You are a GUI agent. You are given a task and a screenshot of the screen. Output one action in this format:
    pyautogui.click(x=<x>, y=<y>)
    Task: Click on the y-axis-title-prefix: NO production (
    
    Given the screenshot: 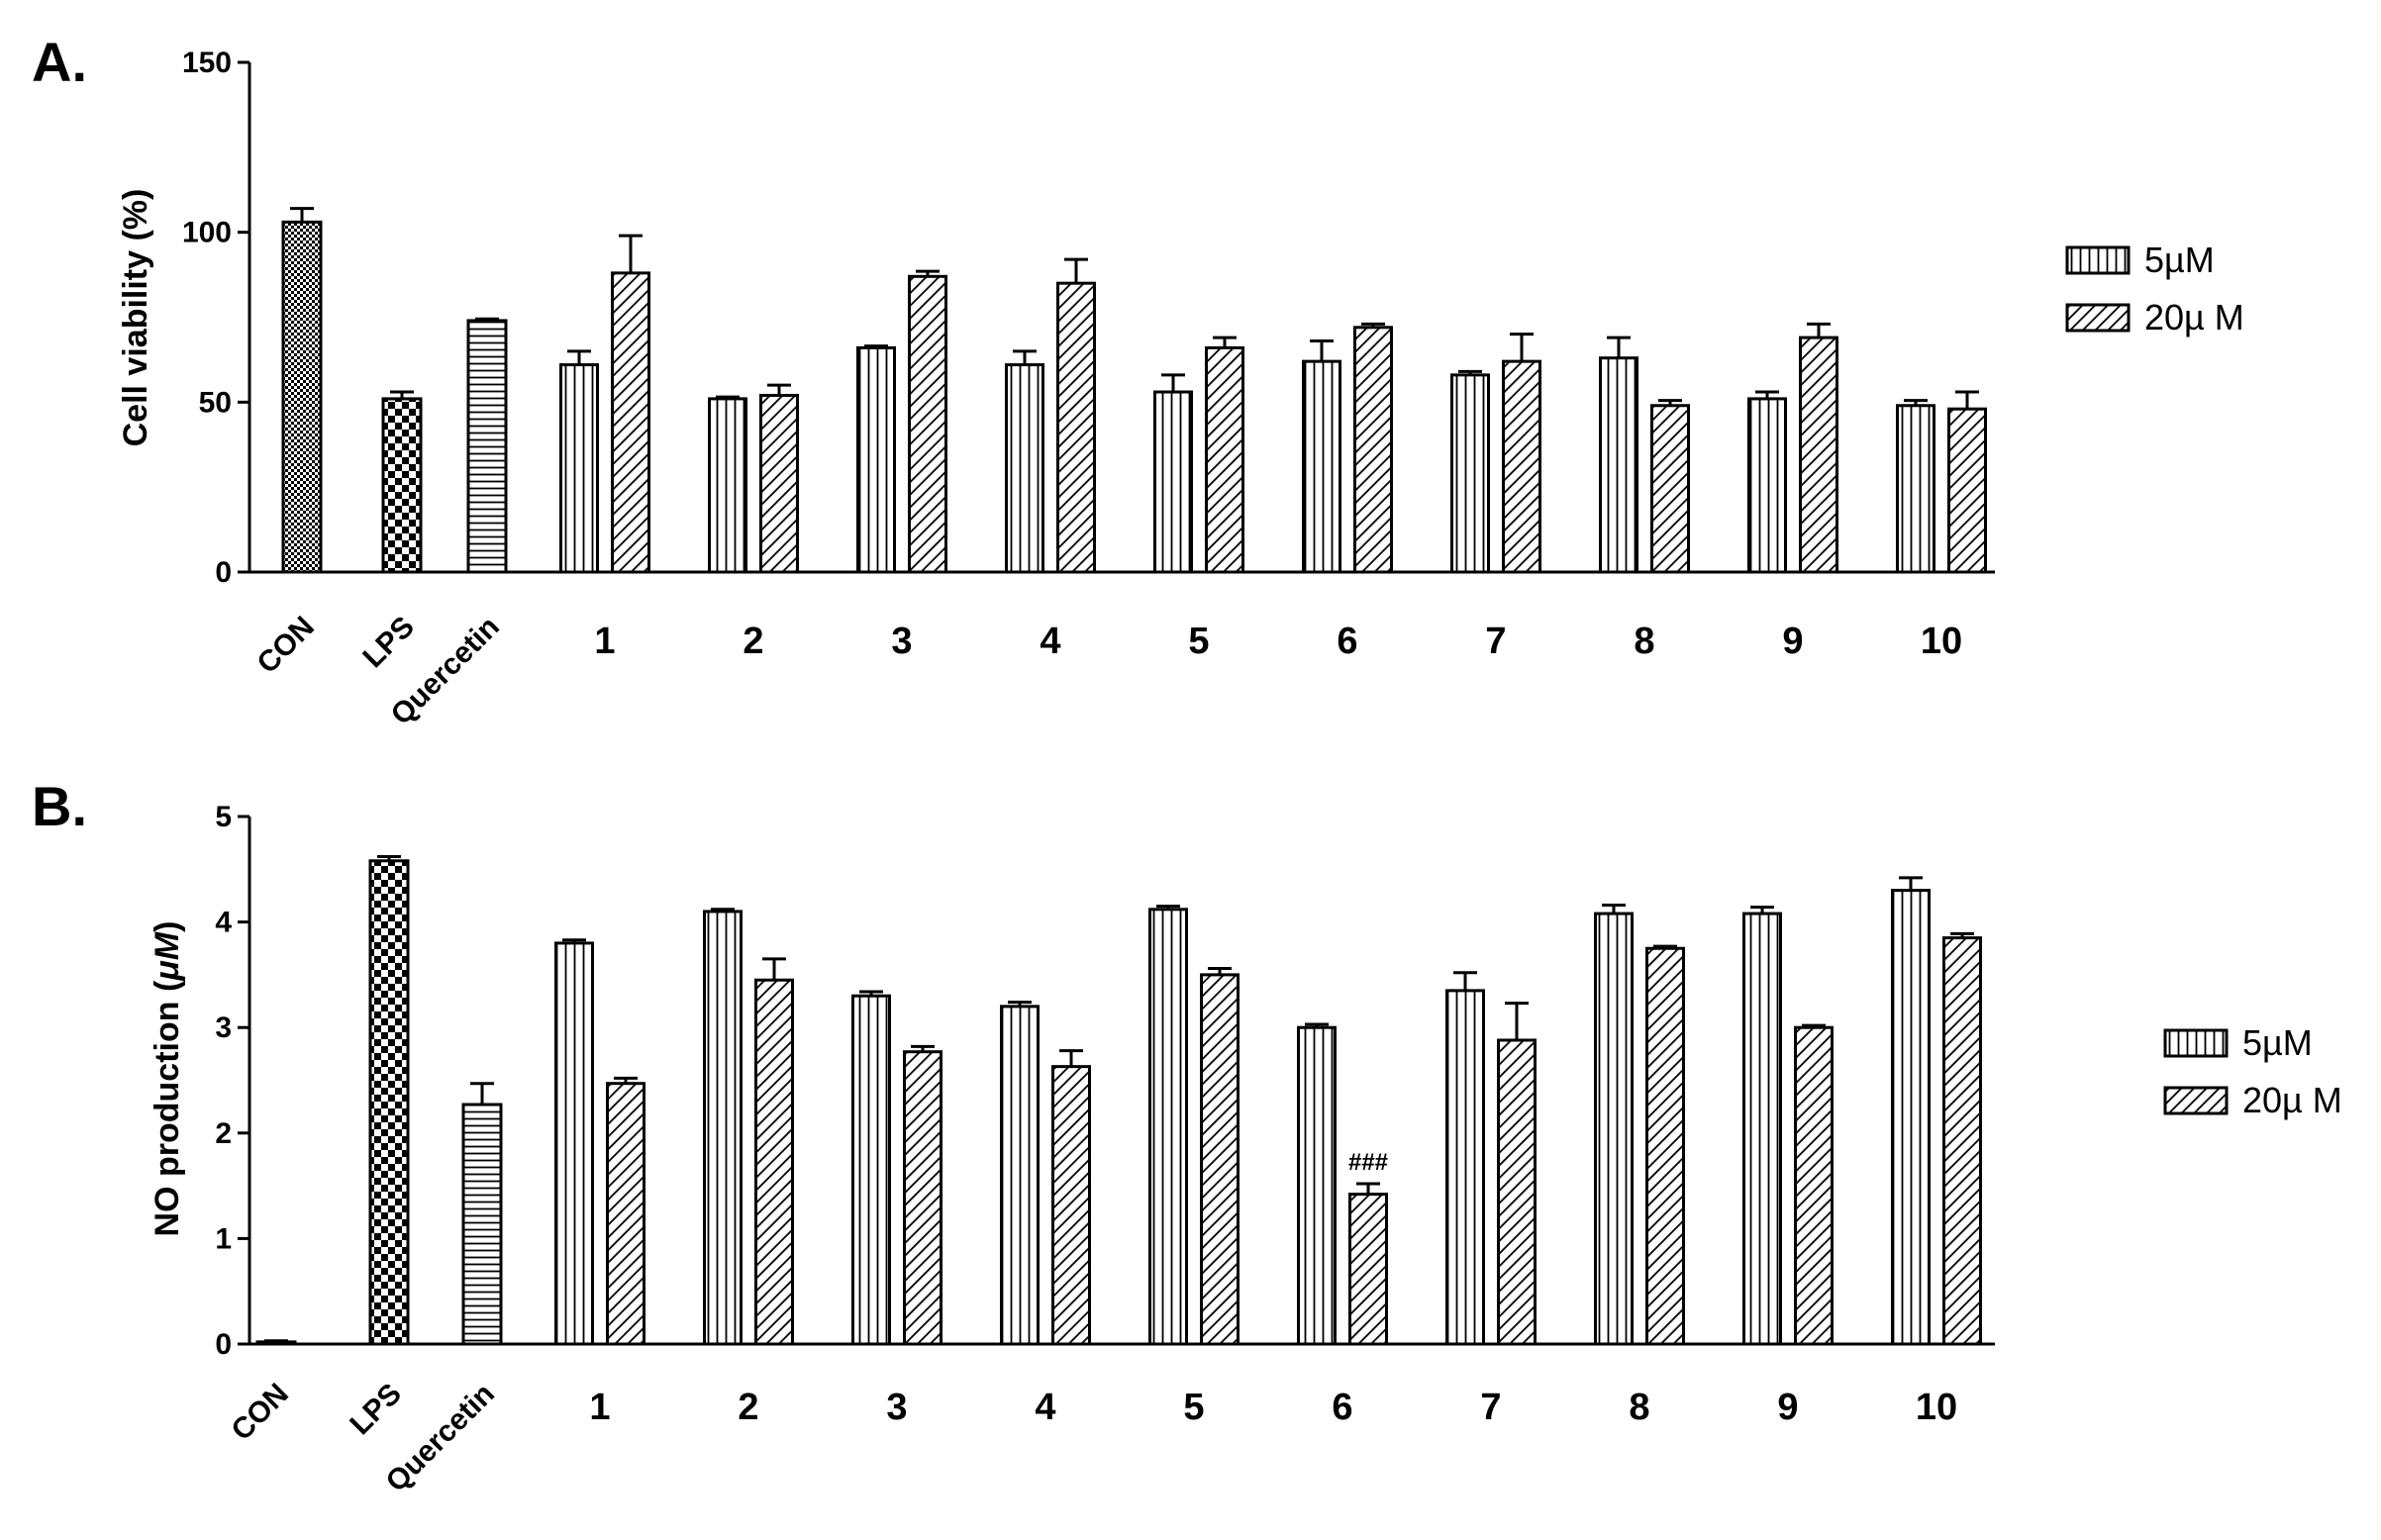 What is the action you would take?
    pyautogui.click(x=167, y=1108)
    